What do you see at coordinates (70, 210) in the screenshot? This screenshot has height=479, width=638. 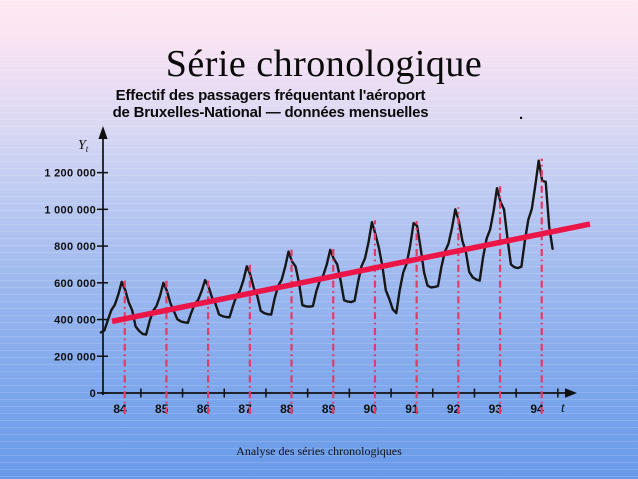 I see `y-tick-label: 1 000 000` at bounding box center [70, 210].